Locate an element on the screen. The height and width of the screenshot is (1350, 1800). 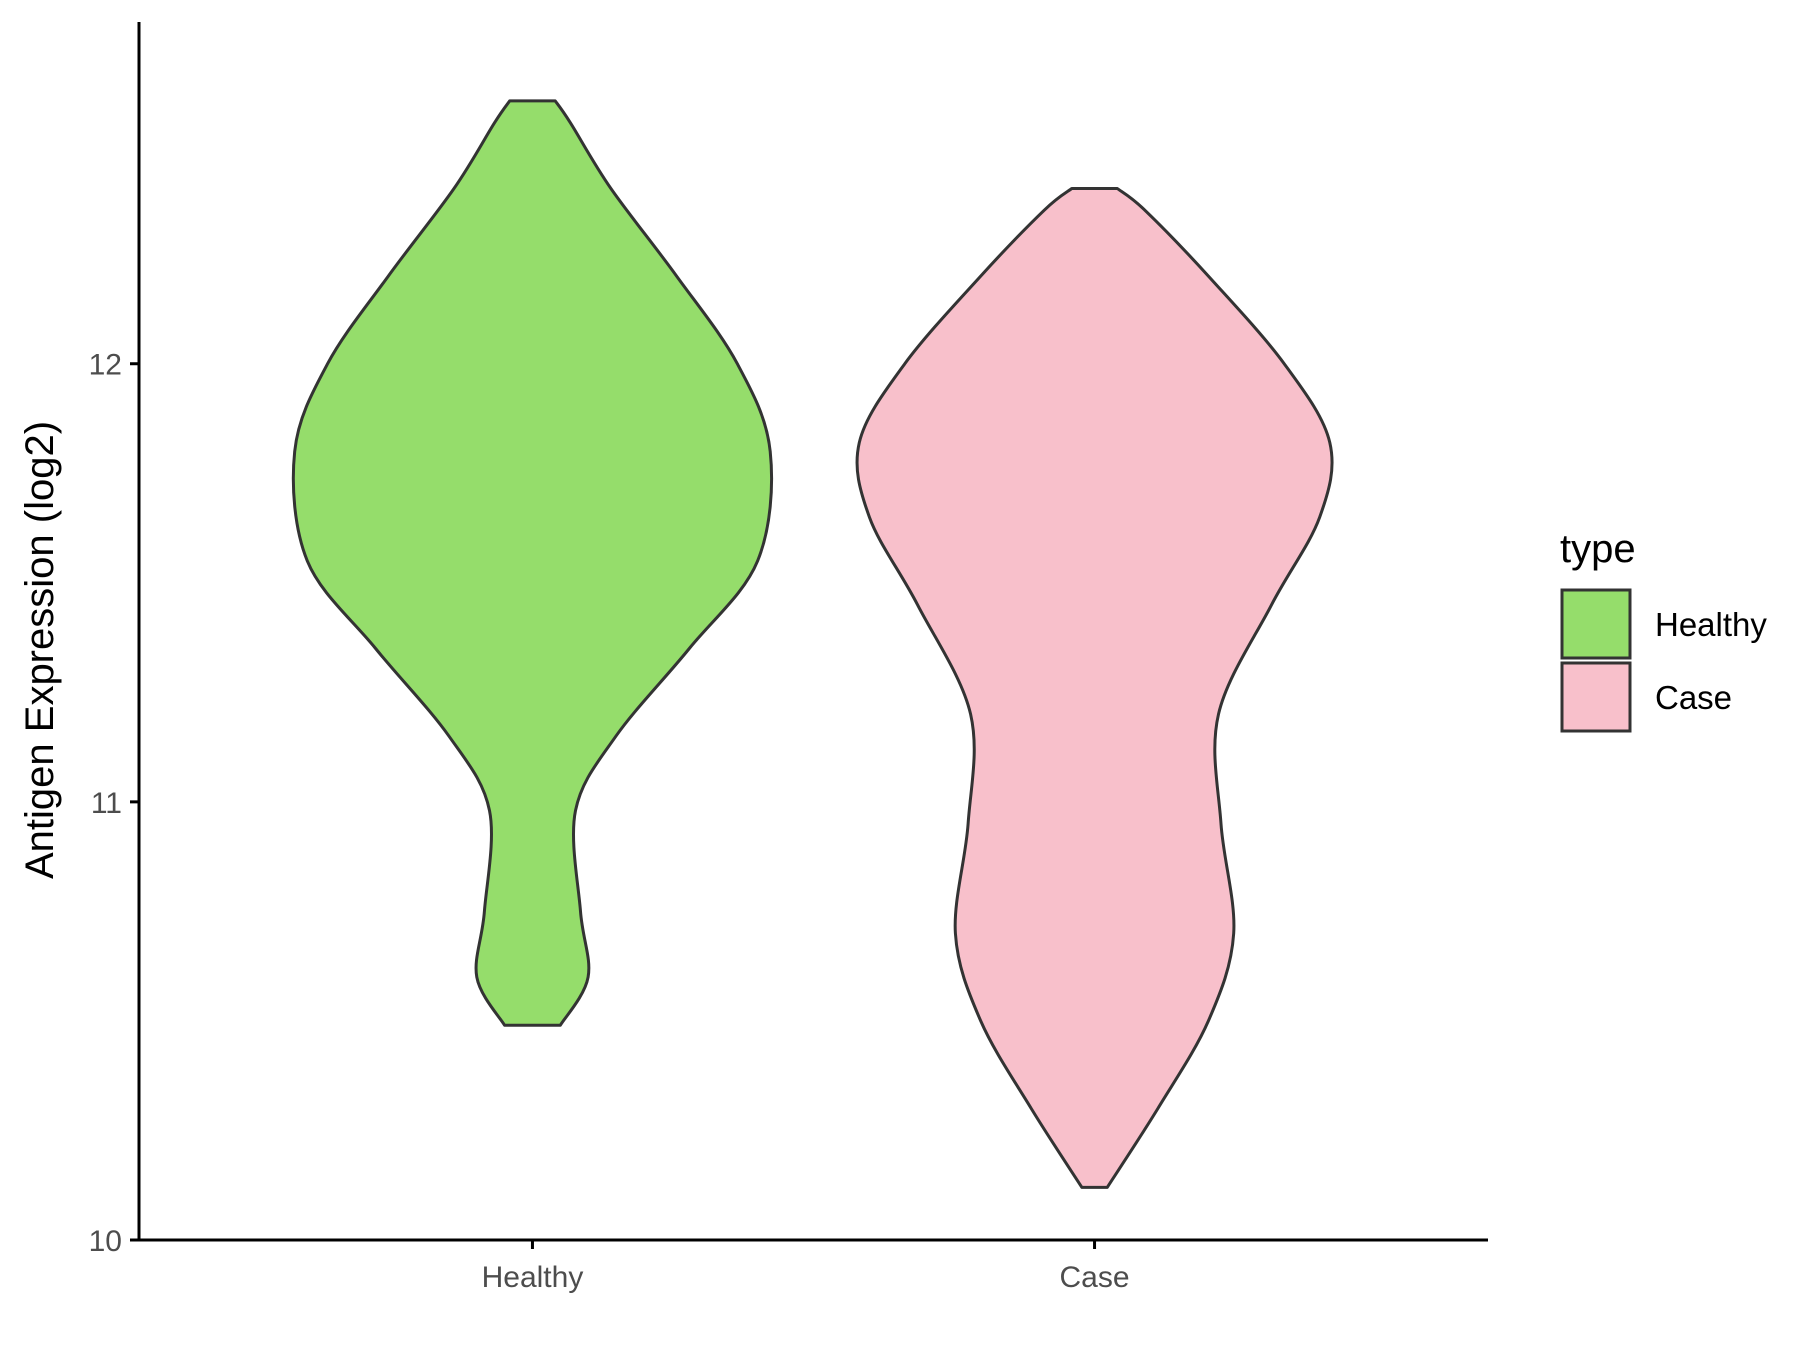
legend-label-healthy: Healthy is located at coordinates (1711, 624).